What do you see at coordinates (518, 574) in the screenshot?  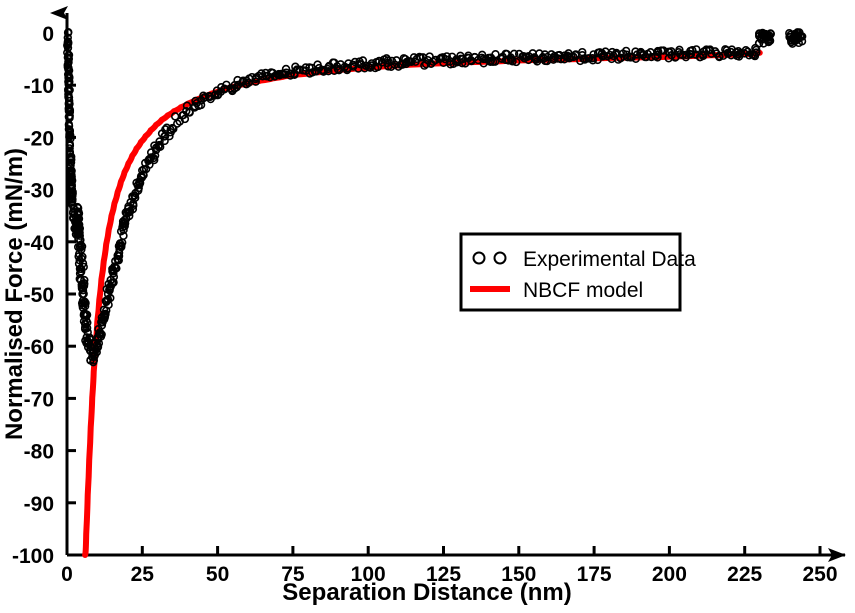 I see `x-tick-label: 150` at bounding box center [518, 574].